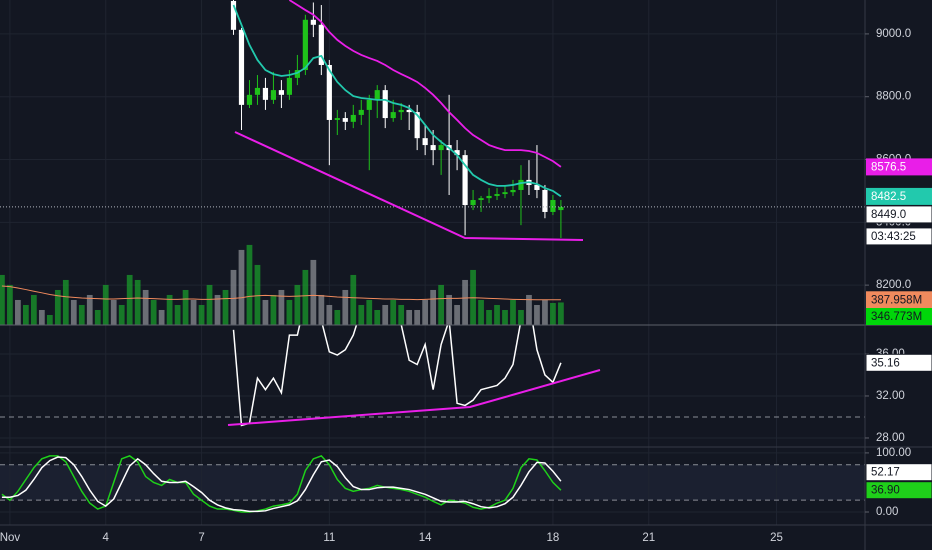  I want to click on reference-band, so click(432, 482).